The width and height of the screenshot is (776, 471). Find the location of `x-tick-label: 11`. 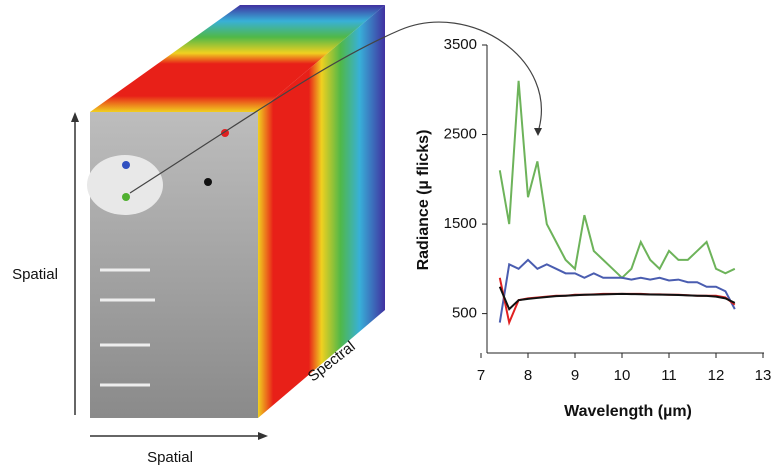

x-tick-label: 11 is located at coordinates (669, 375).